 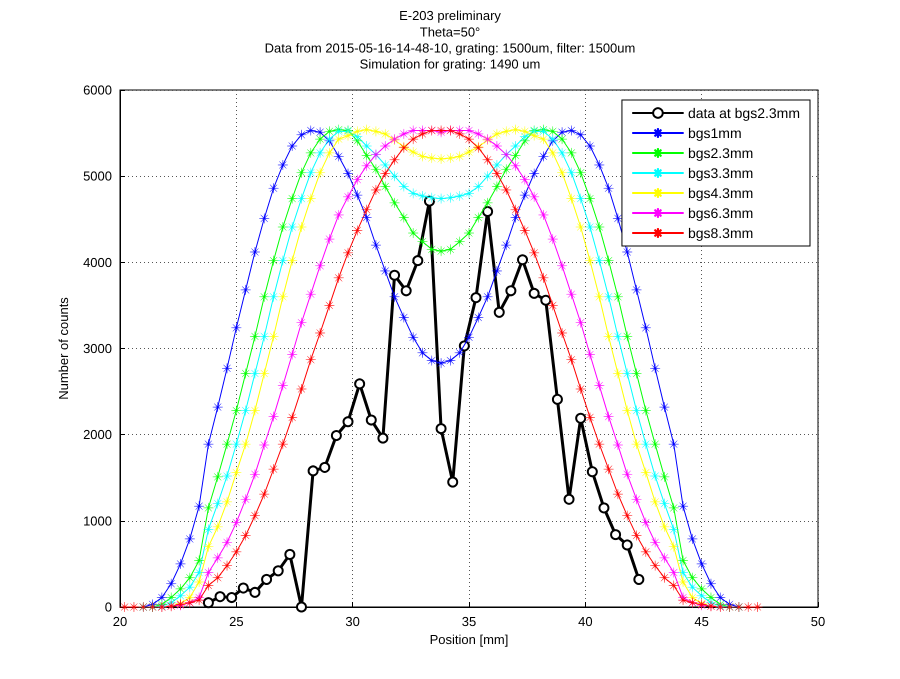 What do you see at coordinates (63, 348) in the screenshot?
I see `y-axis-title: Number of counts` at bounding box center [63, 348].